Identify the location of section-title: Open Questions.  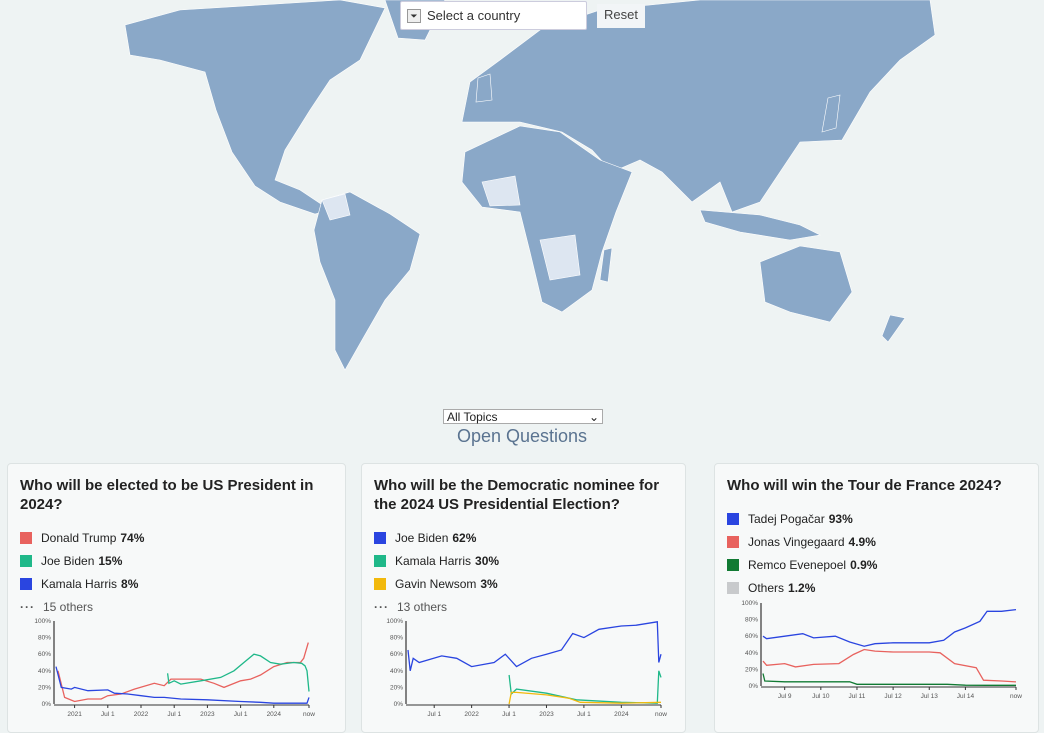
(522, 436).